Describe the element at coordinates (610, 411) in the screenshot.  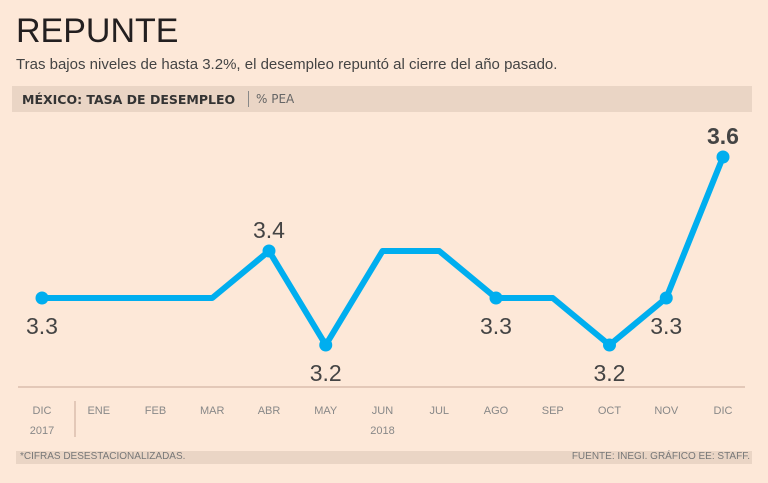
I see `x-tick-label: OCT` at that location.